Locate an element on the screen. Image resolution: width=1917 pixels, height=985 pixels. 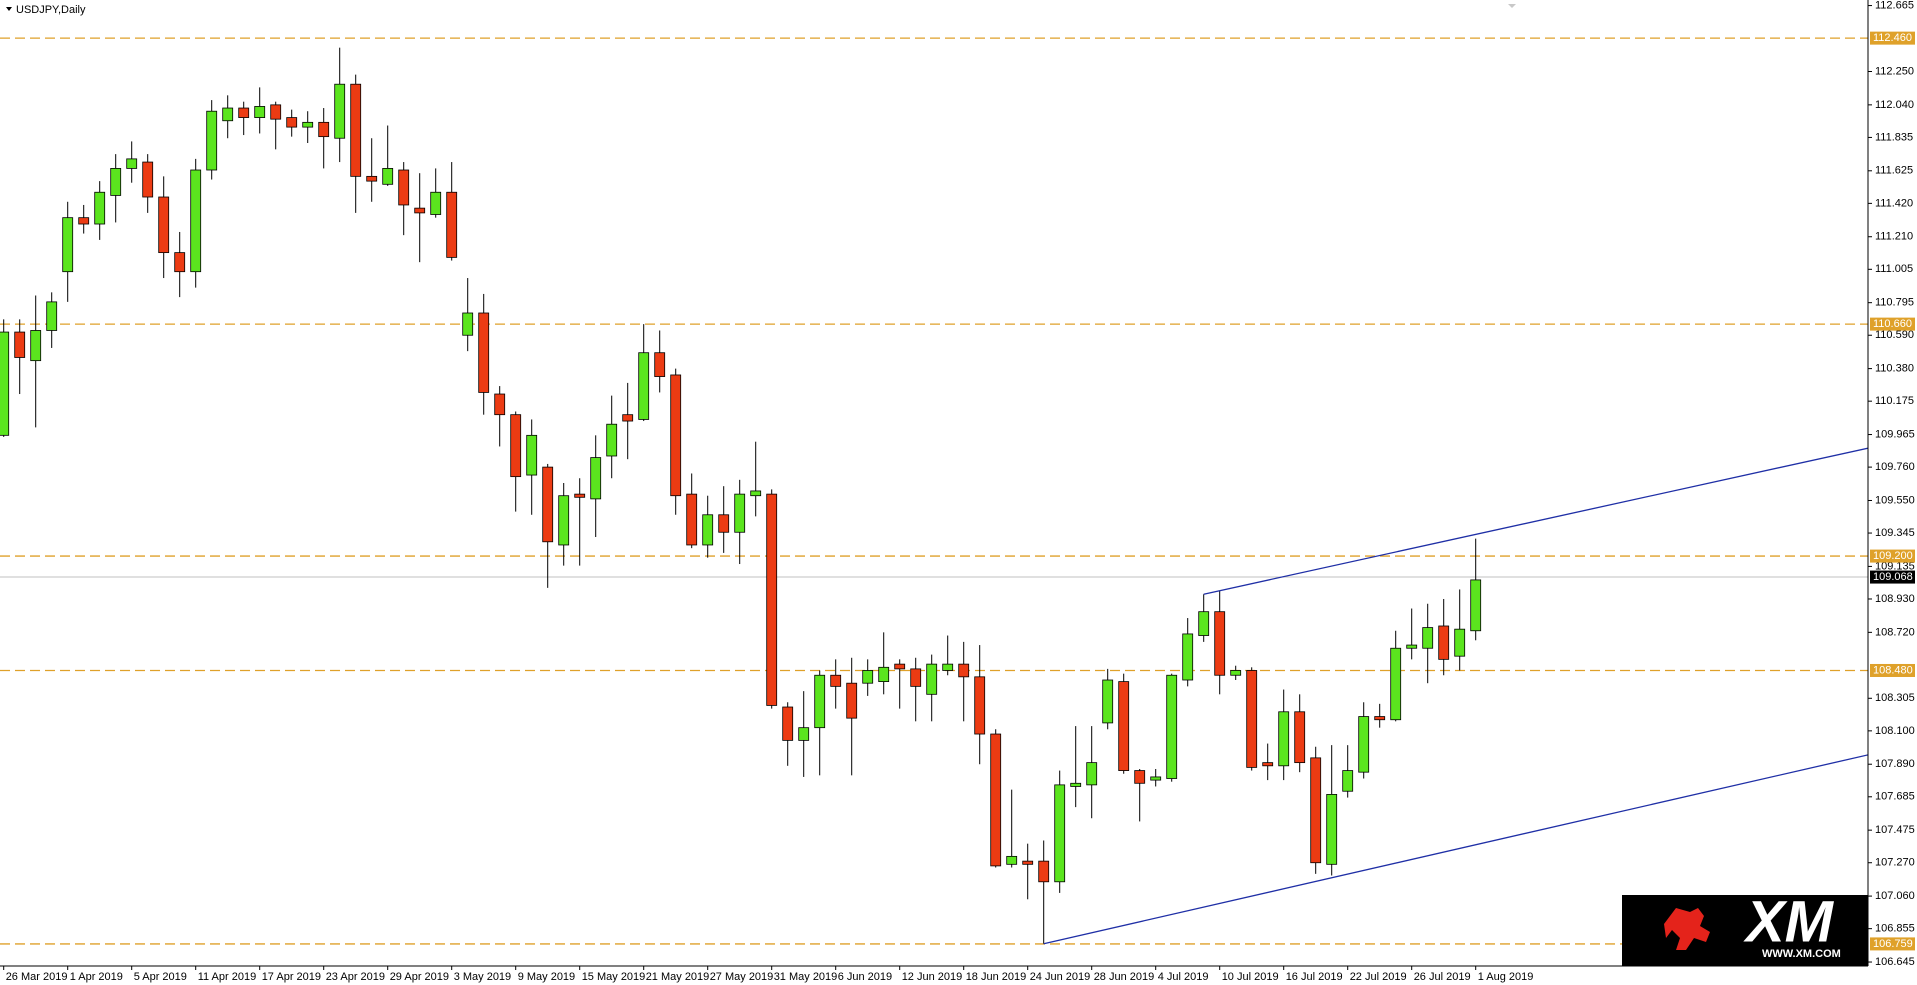
x-tick-label: 28 Jun 2019 is located at coordinates (1124, 977).